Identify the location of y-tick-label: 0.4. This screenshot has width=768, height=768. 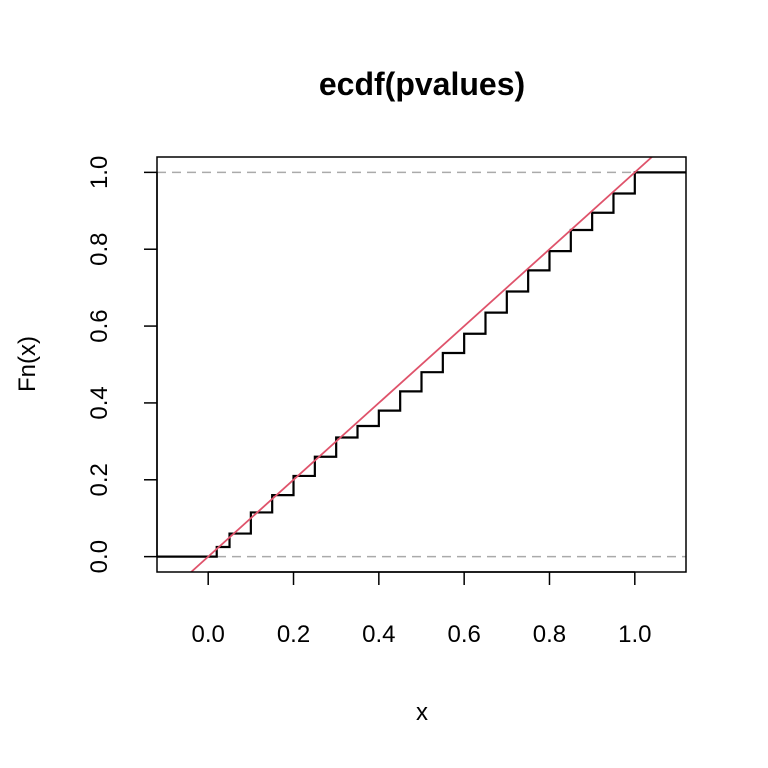
(99, 402).